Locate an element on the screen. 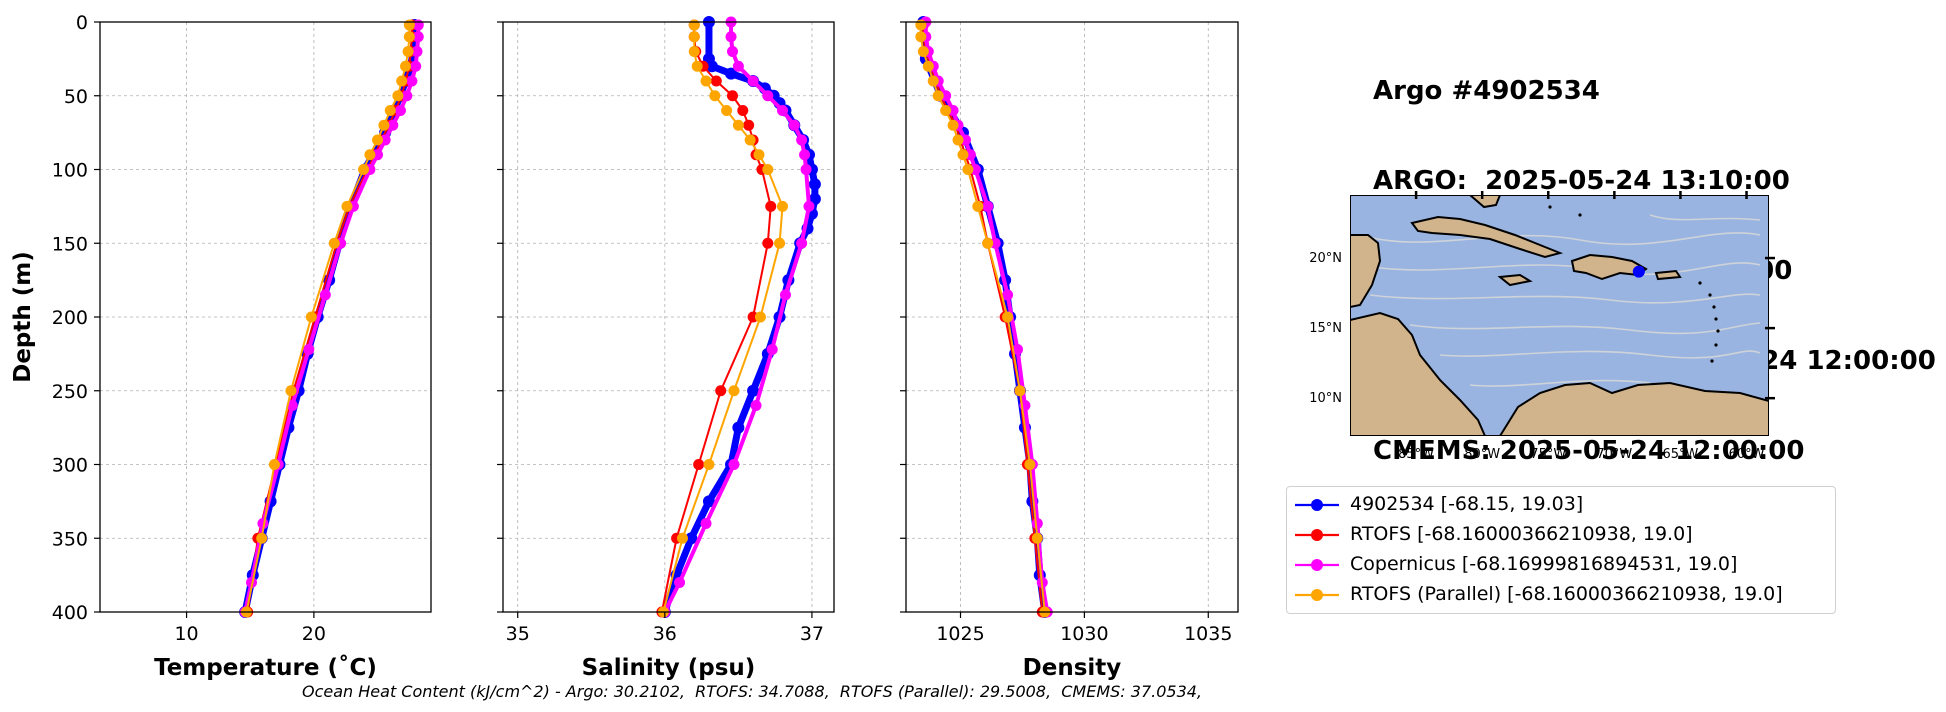 Image resolution: width=1946 pixels, height=712 pixels. location-map is located at coordinates (1559, 315).